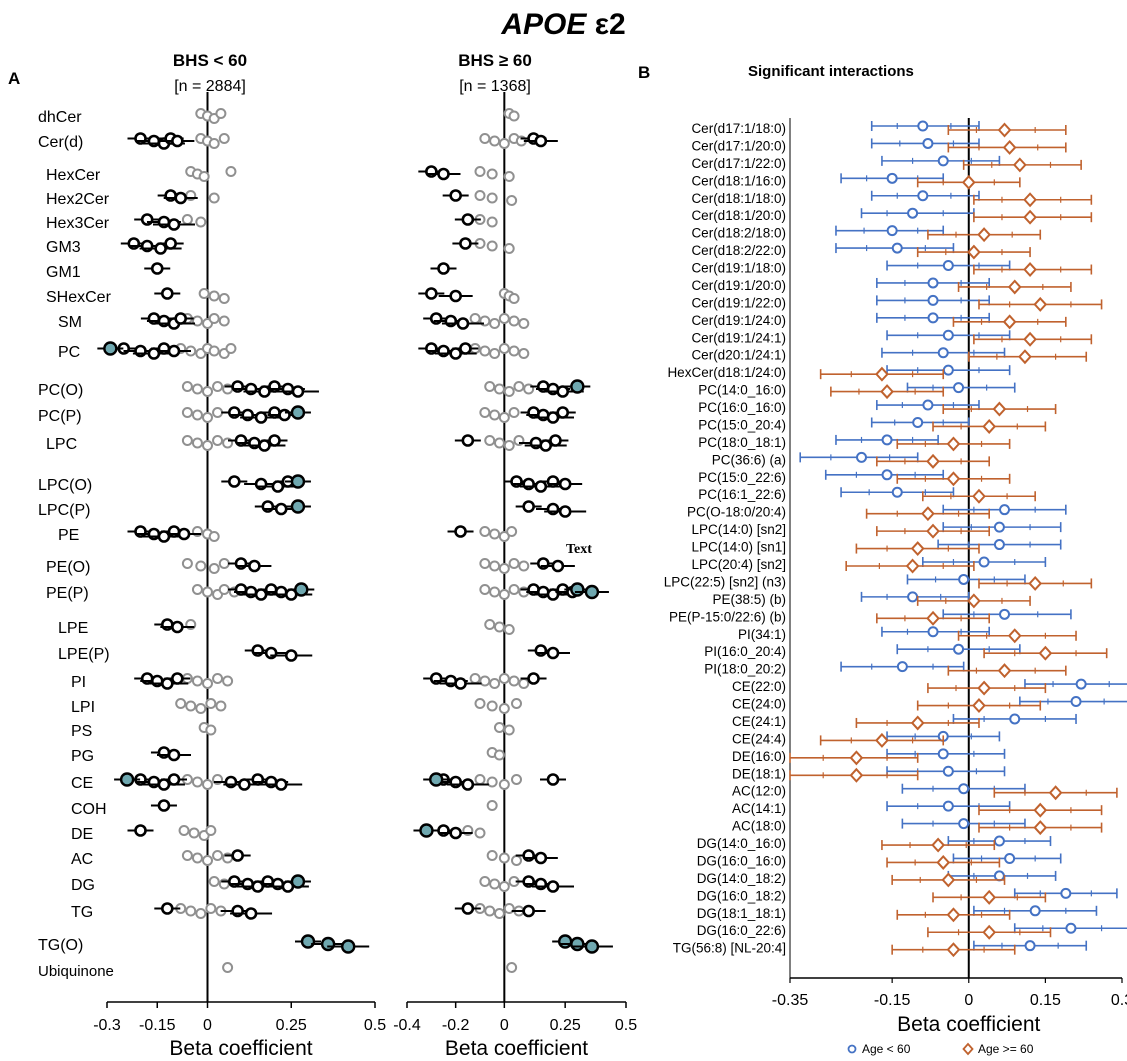  I want to click on lipid-species-label: CE(24:1), so click(759, 721).